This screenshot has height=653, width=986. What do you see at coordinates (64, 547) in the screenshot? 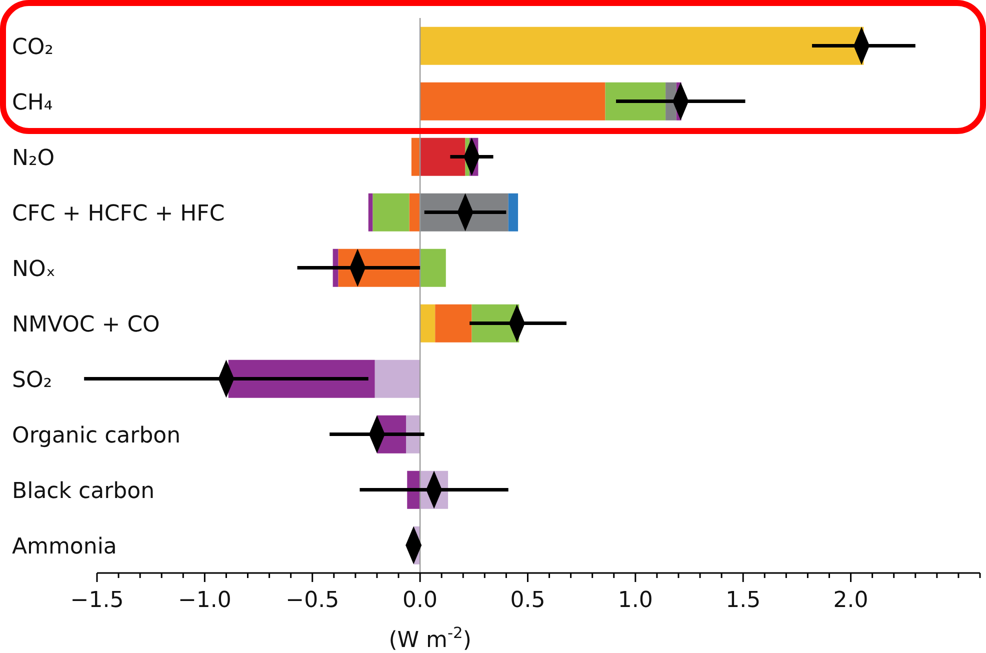
I see `y-tick-label: Ammonia` at bounding box center [64, 547].